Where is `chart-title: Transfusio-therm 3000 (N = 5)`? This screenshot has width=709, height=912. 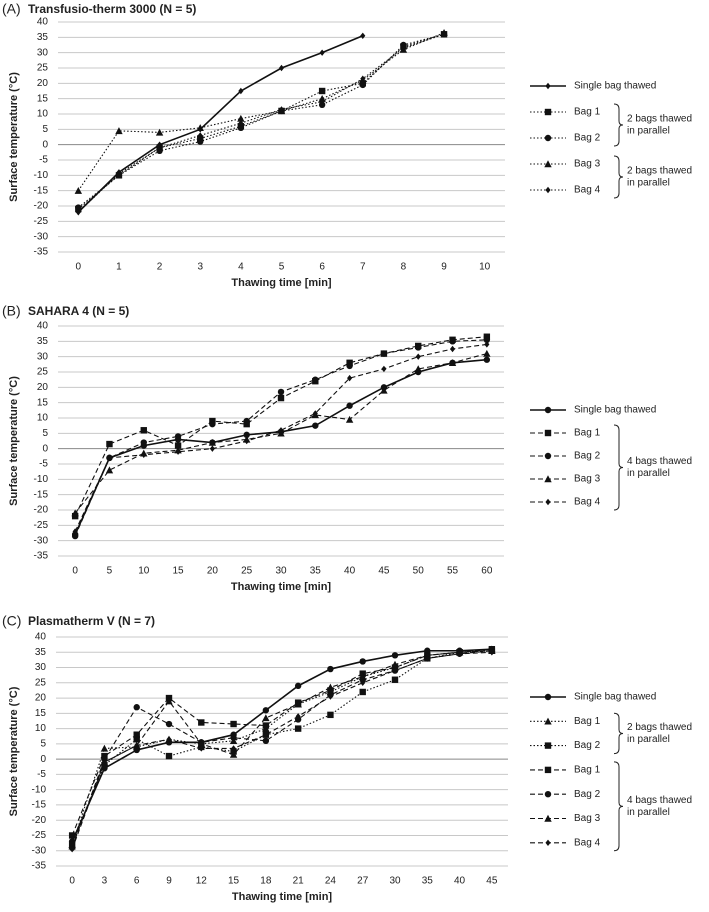
chart-title: Transfusio-therm 3000 (N = 5) is located at coordinates (112, 9).